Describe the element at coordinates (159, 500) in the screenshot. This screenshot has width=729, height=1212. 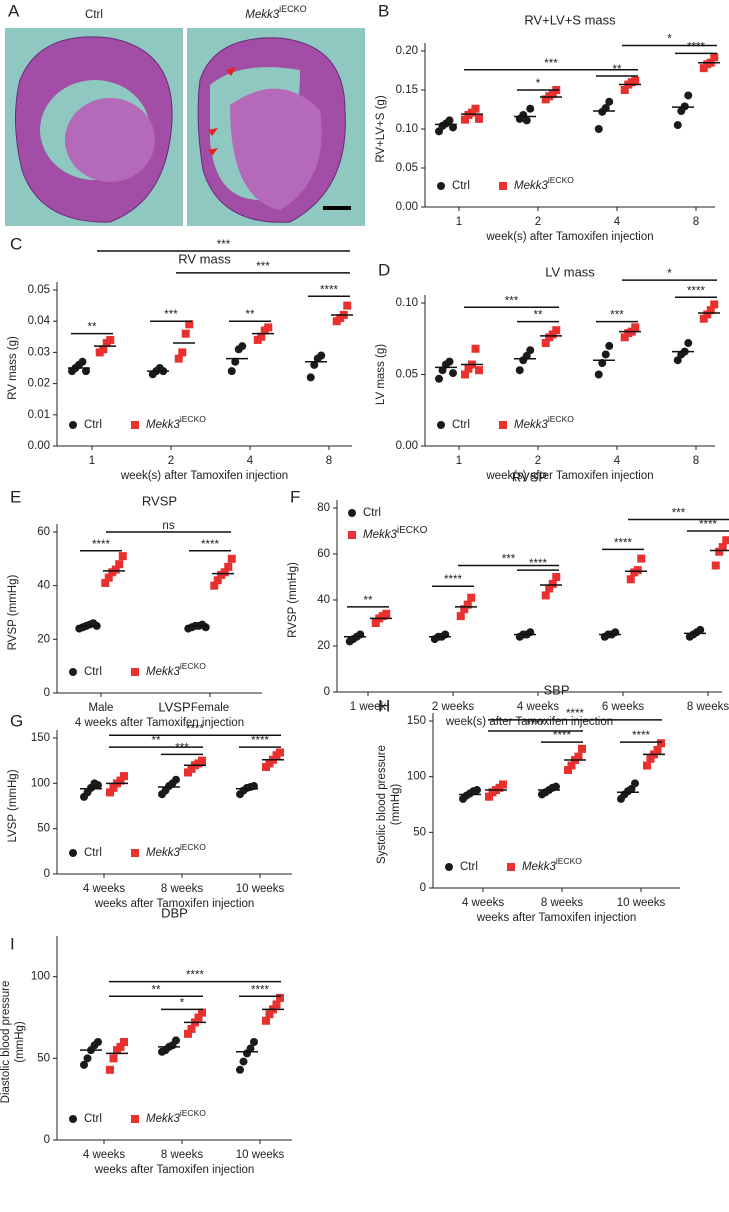
I see `chart-title: RVSP` at that location.